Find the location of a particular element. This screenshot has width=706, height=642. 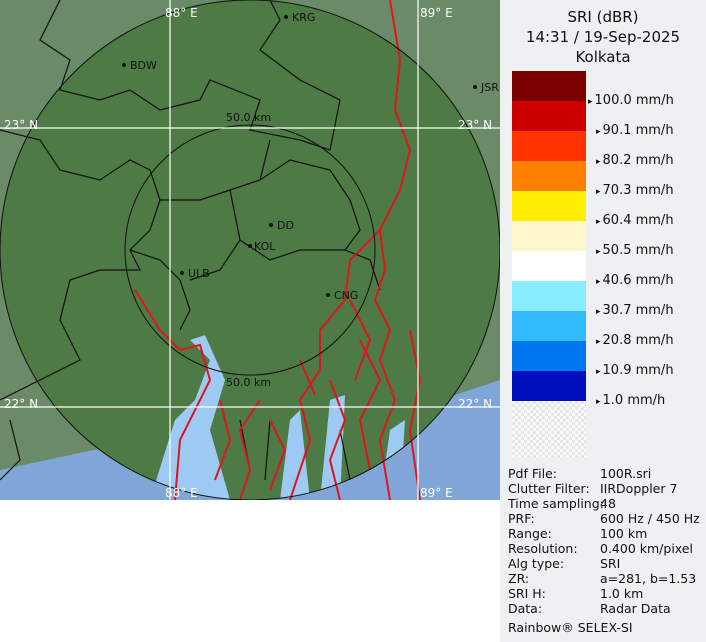

info-row: PRF: 600 Hz / 450 Hz is located at coordinates (604, 518).